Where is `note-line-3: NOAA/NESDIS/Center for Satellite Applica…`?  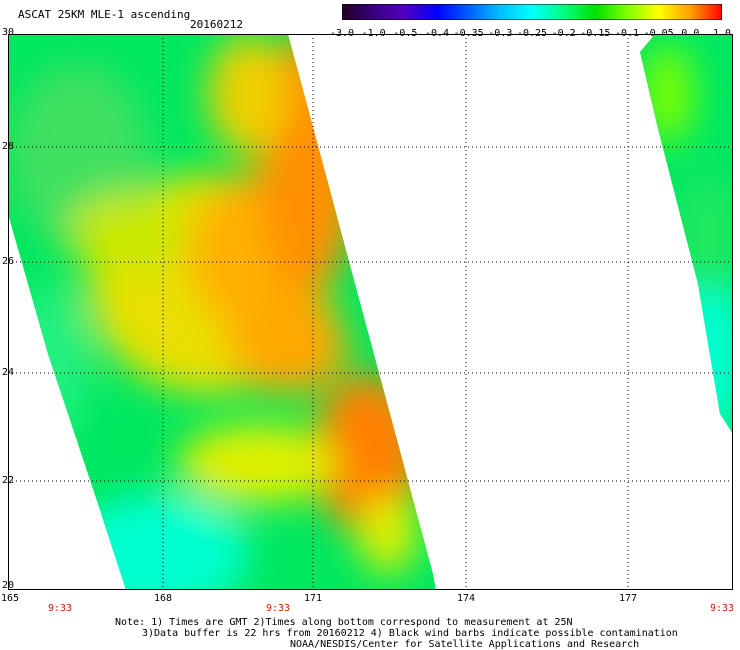
note-line-3: NOAA/NESDIS/Center for Satellite Applica… is located at coordinates (465, 644).